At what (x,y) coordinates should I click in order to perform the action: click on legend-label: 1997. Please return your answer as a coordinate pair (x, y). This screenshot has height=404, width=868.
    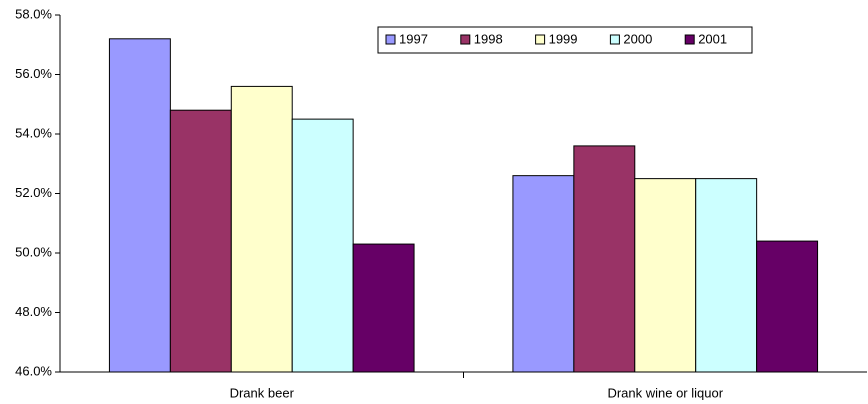
    Looking at the image, I should click on (413, 38).